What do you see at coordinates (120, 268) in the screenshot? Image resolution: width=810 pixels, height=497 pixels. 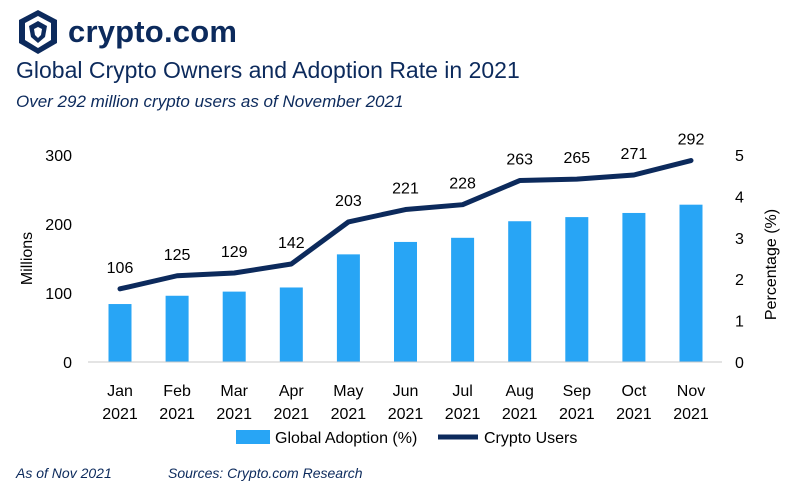 I see `crypto-users-data-label: 106` at bounding box center [120, 268].